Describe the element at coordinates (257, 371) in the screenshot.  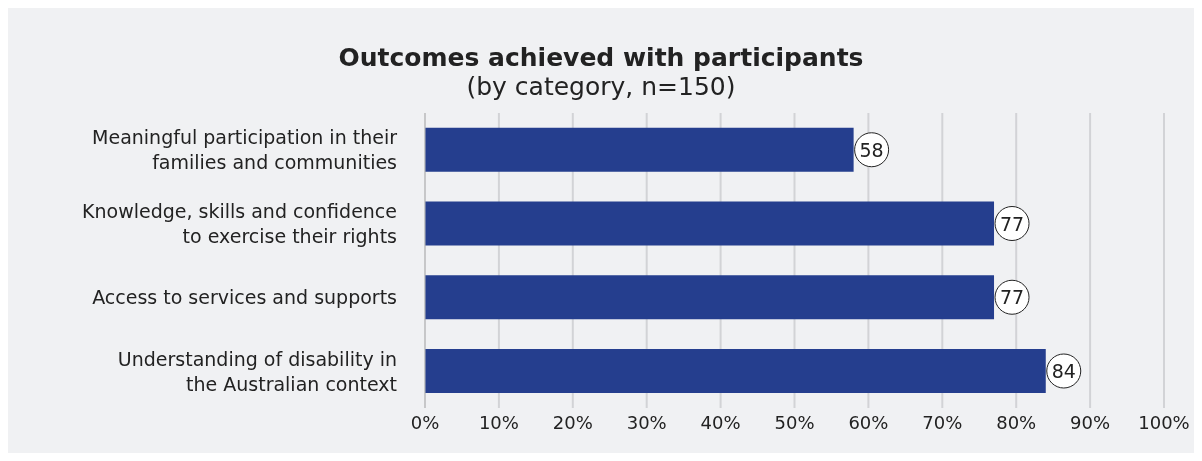
I see `y-tick-label: Understanding of disability in the Australian context` at that location.